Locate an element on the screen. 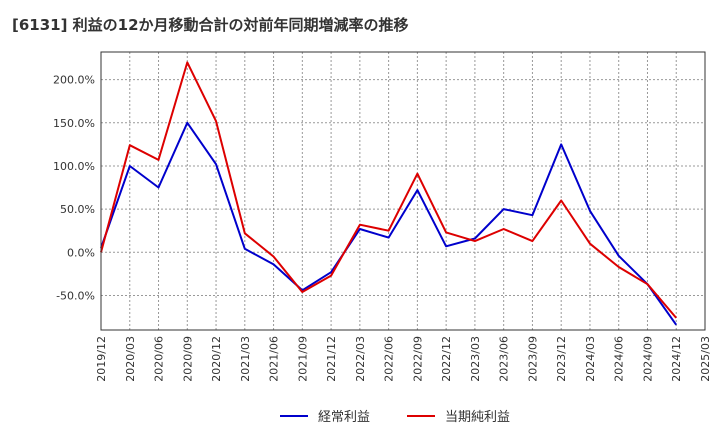 This screenshot has width=720, height=440. x-tick-label: 2022/12 is located at coordinates (446, 359).